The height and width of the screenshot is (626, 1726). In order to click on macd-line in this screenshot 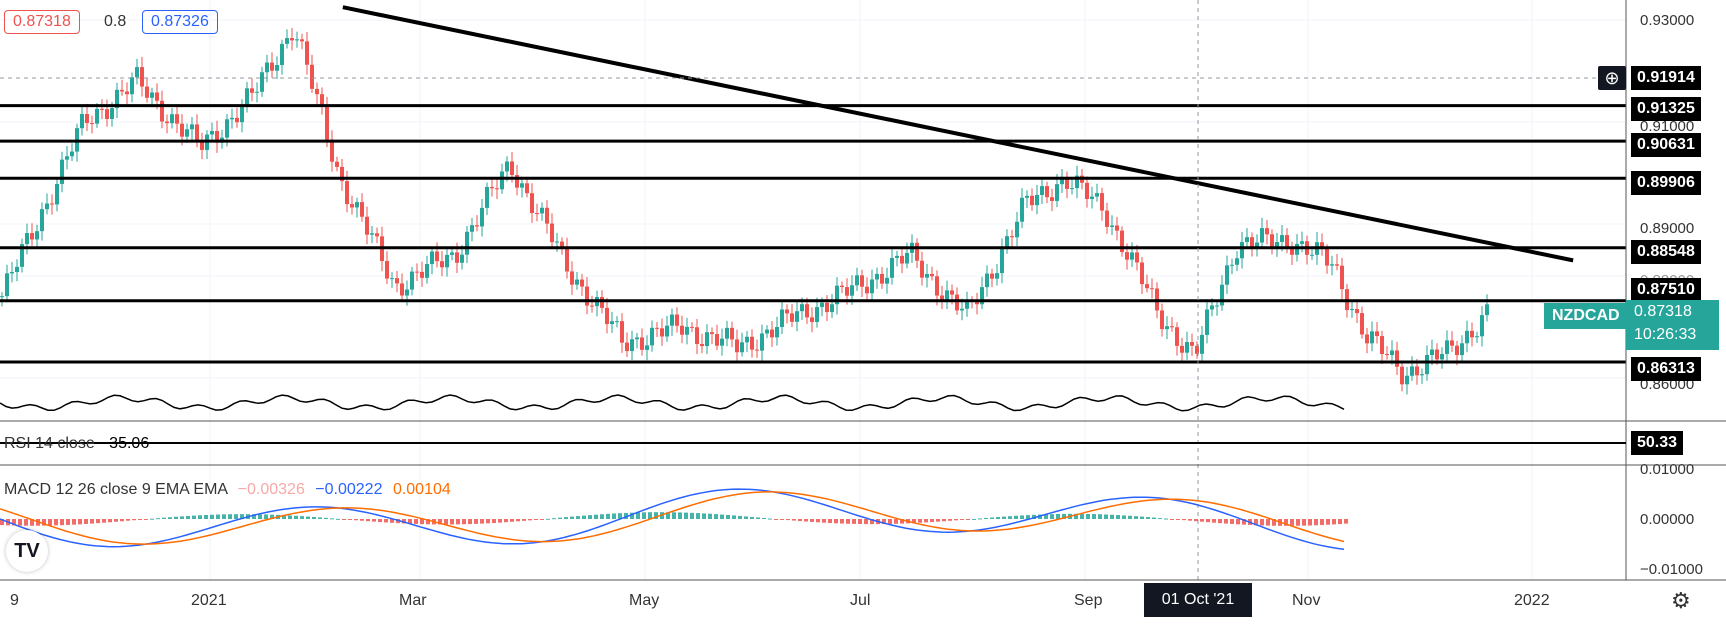, I will do `click(672, 519)`.